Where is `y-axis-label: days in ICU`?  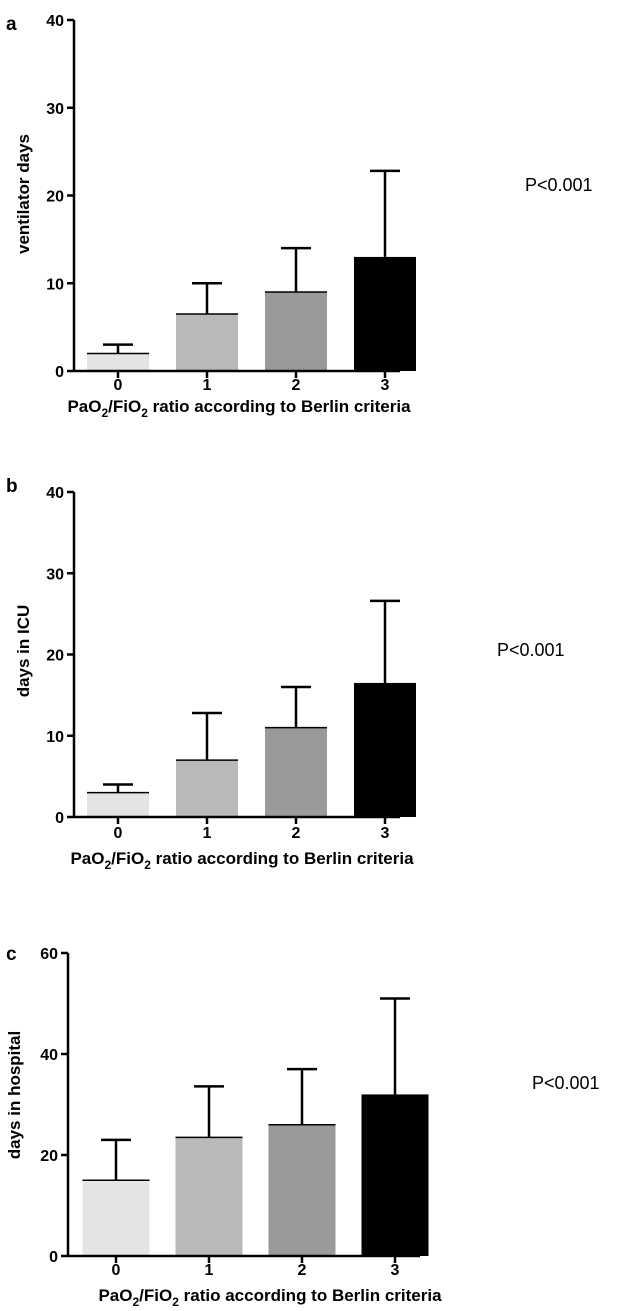
y-axis-label: days in ICU is located at coordinates (23, 651).